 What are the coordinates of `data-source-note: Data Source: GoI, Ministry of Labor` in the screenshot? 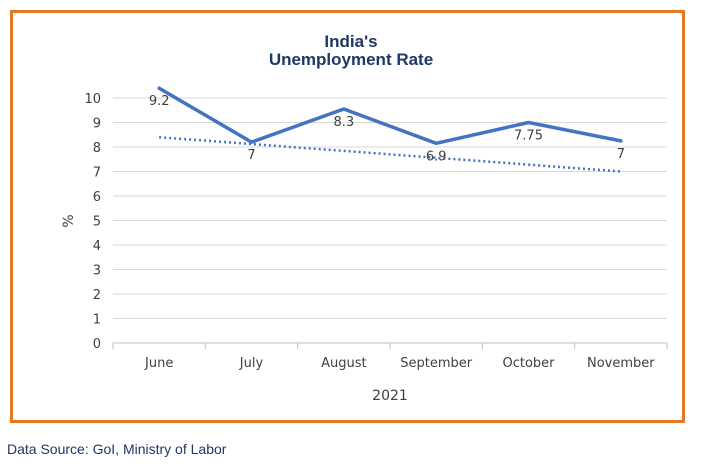 It's located at (117, 449).